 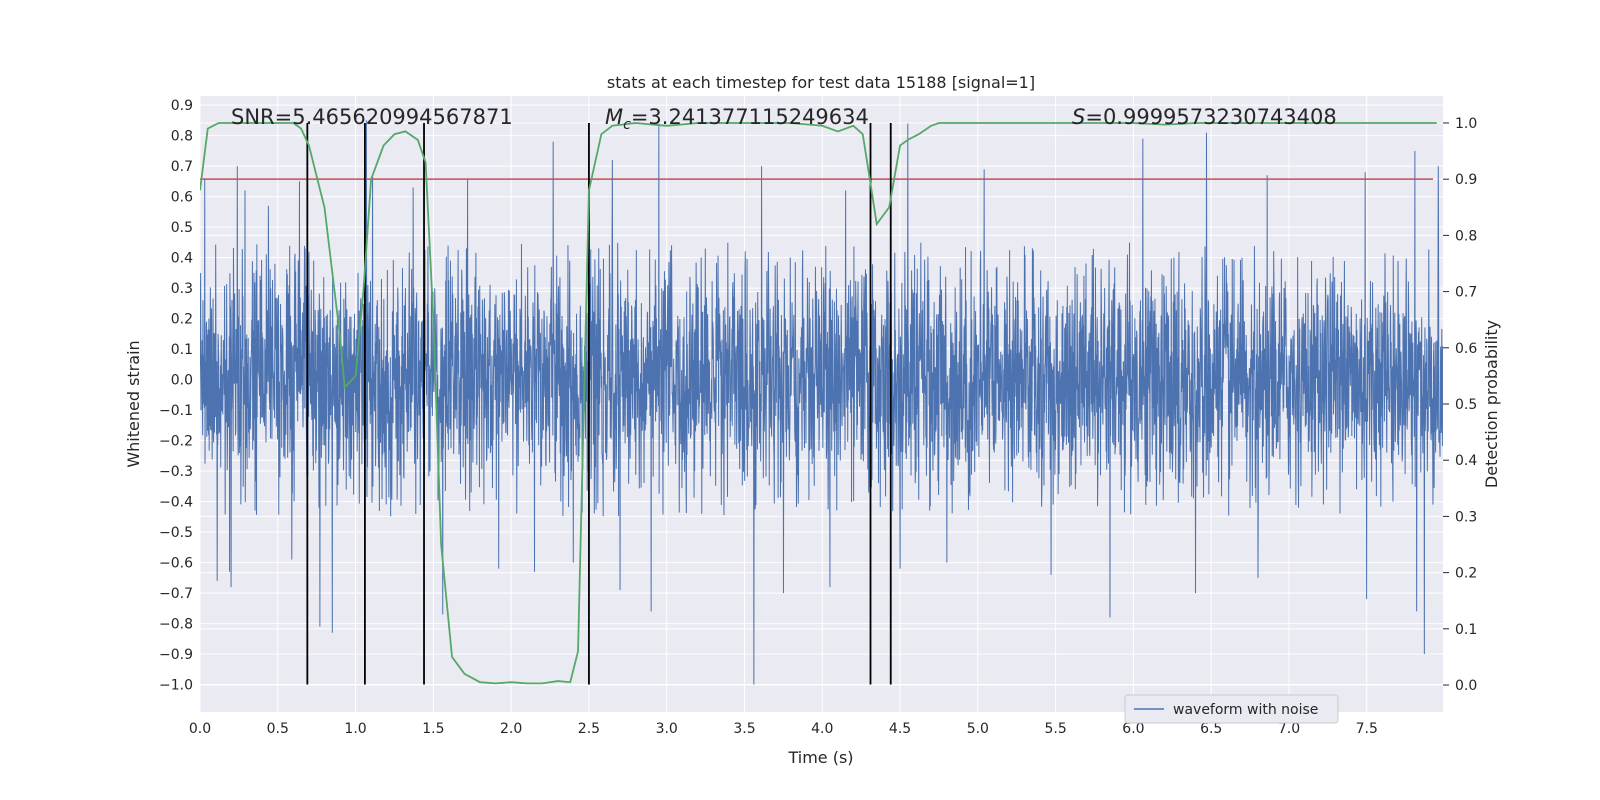 I want to click on x-tick-label: 3.0, so click(x=667, y=729).